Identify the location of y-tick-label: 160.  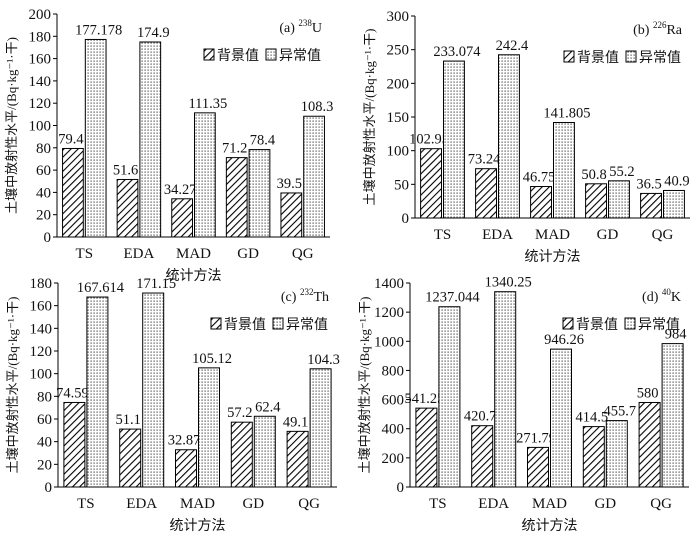
(40, 60).